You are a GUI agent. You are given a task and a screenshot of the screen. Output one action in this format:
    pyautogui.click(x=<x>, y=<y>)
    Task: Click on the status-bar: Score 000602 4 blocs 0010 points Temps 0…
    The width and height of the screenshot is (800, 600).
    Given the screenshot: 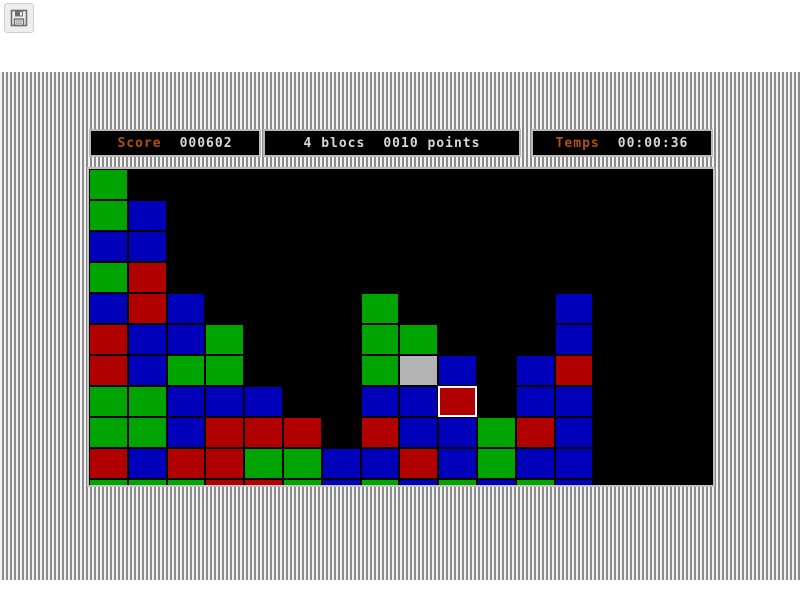 What is the action you would take?
    pyautogui.click(x=401, y=143)
    